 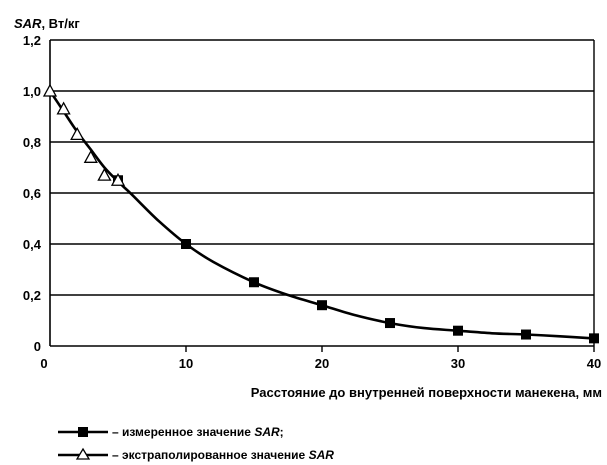 I want to click on y-tick-labels: 0 0,2 0,4 0,6 0,8 1,0 1,2, so click(x=32, y=193).